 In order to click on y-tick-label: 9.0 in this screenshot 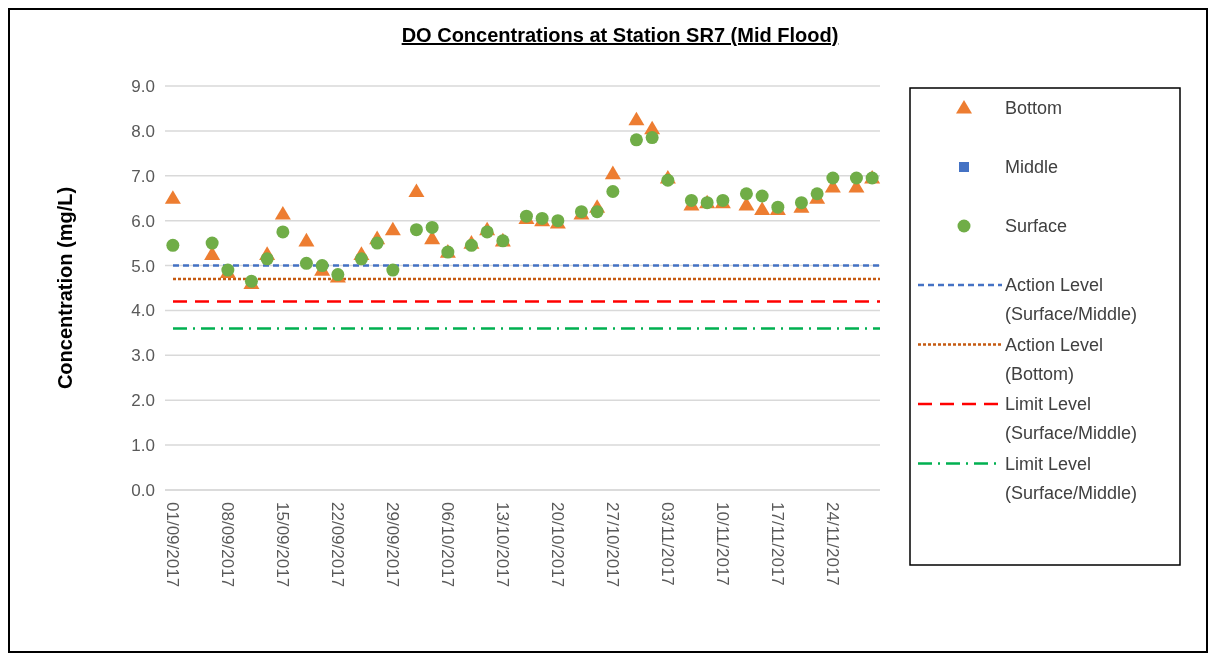, I will do `click(143, 86)`.